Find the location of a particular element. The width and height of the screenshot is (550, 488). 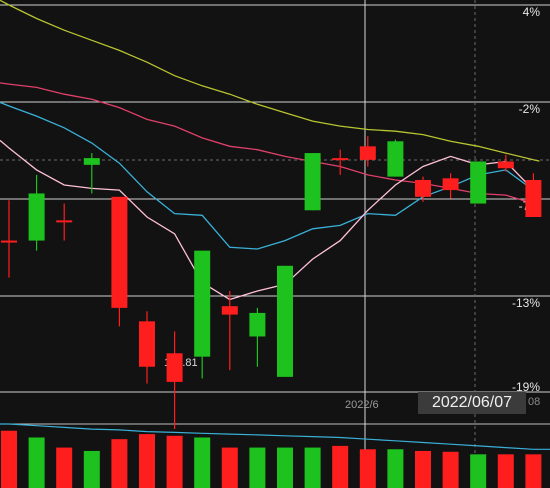

crosshair-date-label: 2022/06/07 is located at coordinates (472, 403).